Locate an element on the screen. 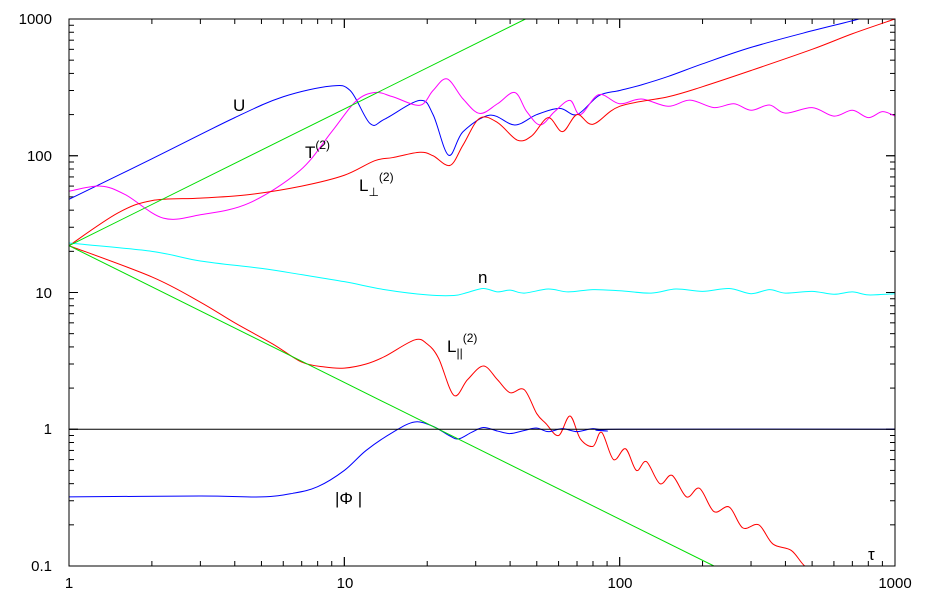  label-n: n is located at coordinates (482, 277).